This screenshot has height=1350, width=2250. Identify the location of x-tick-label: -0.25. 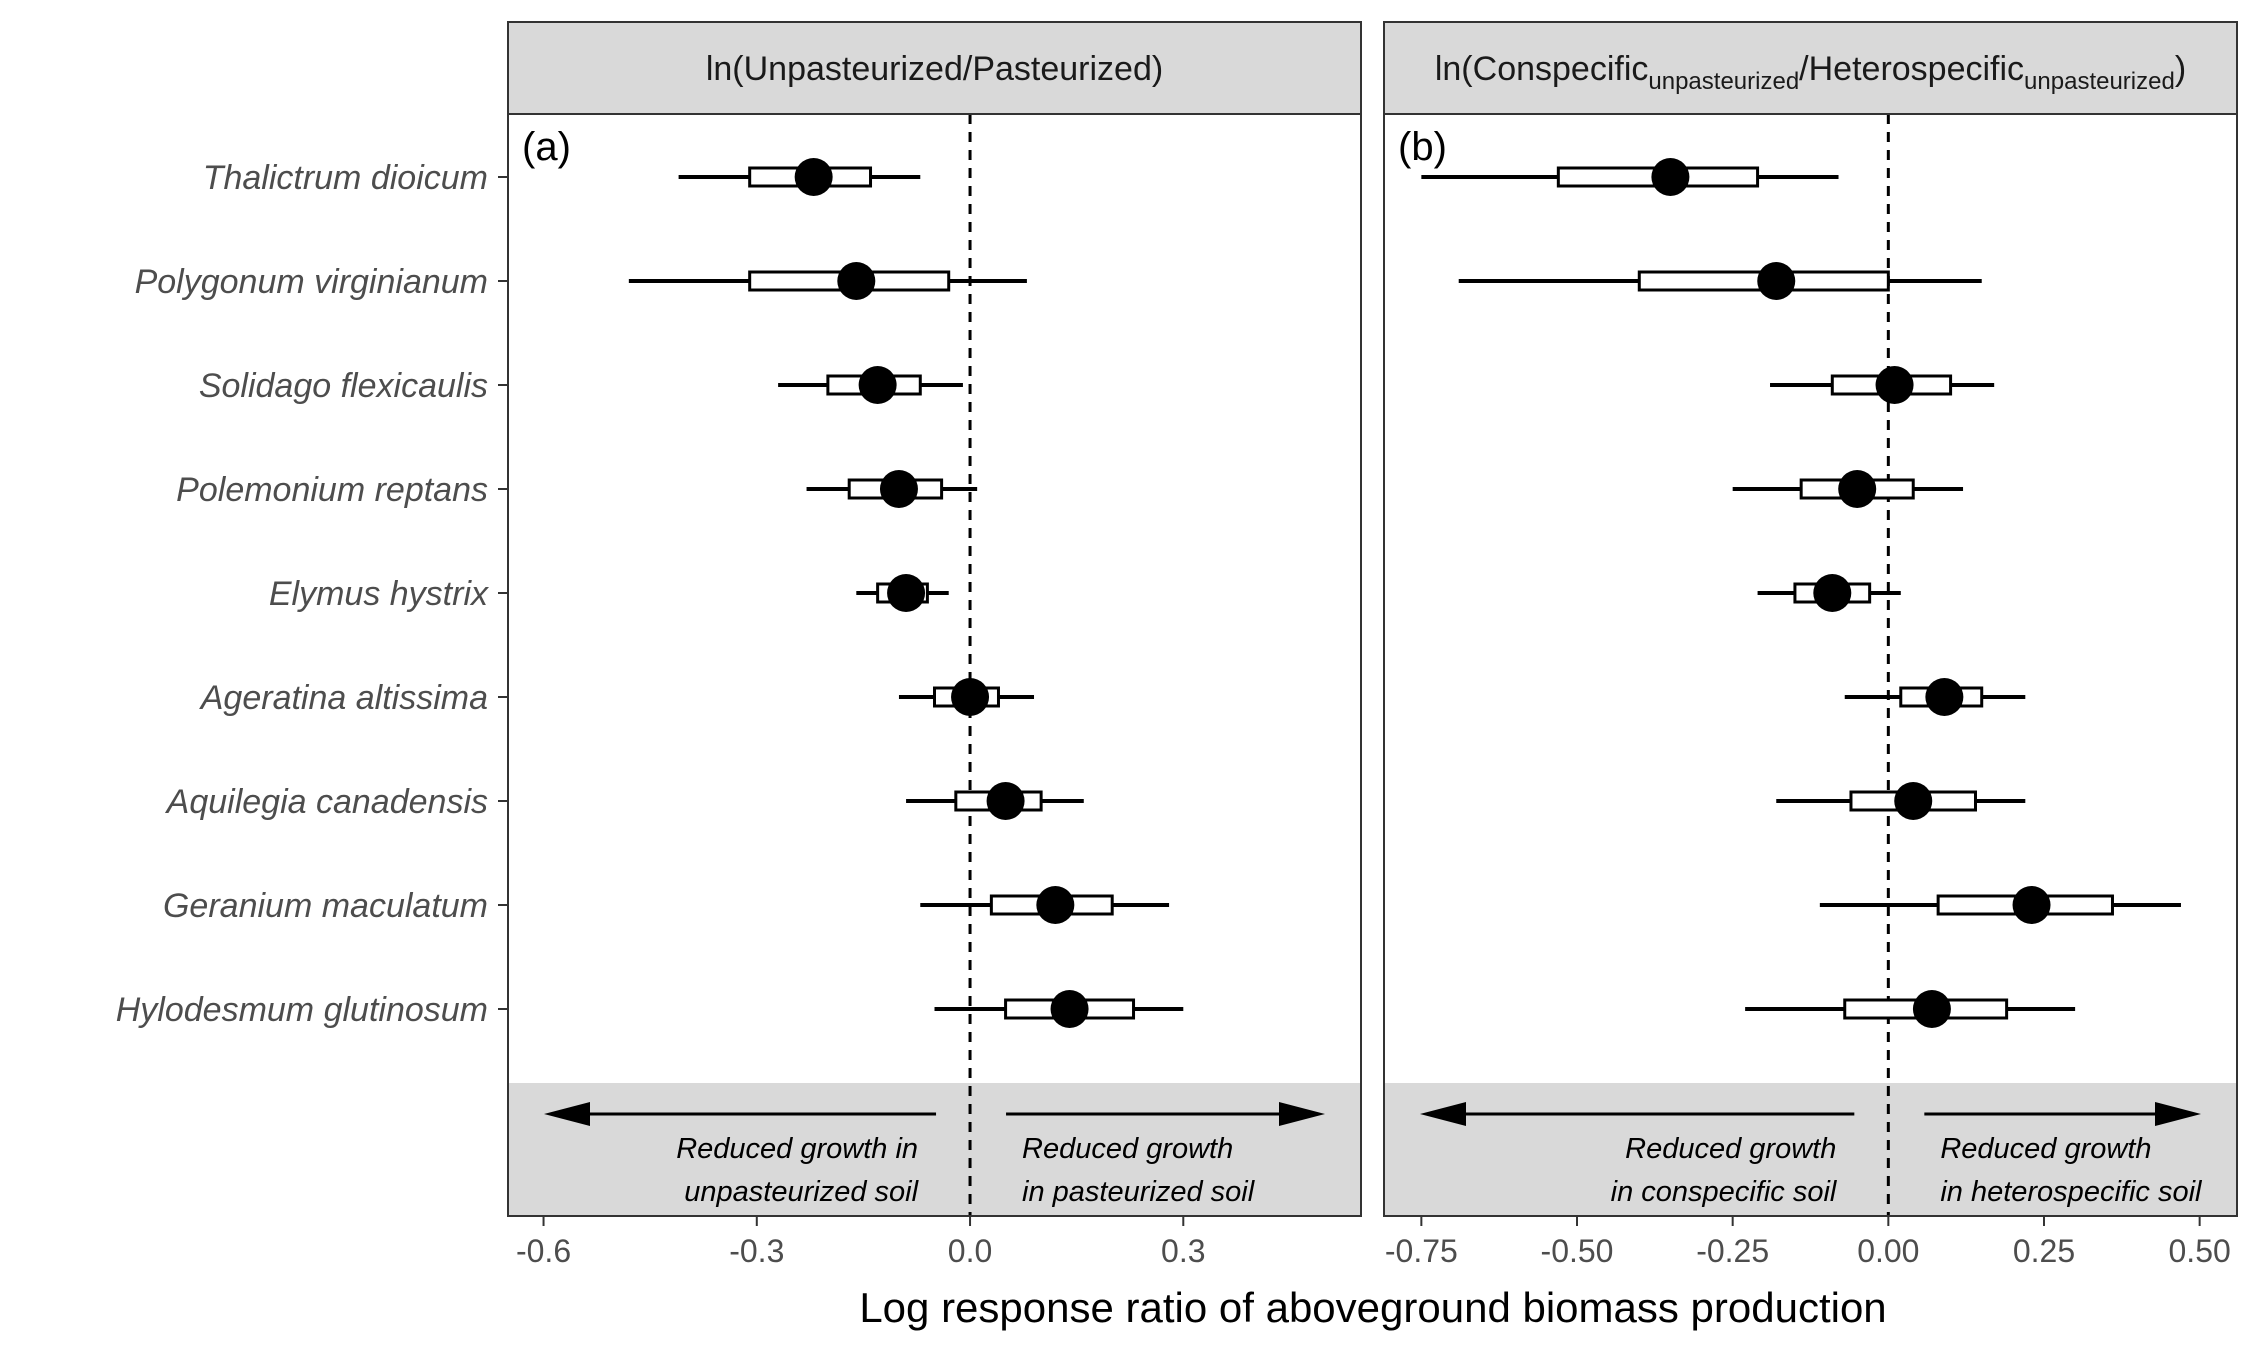
(1732, 1251).